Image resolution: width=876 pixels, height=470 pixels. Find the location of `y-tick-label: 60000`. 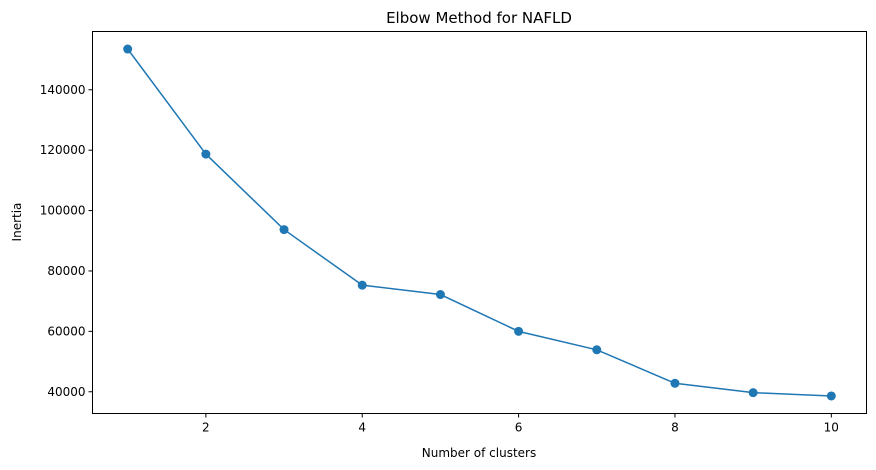

y-tick-label: 60000 is located at coordinates (66, 331).